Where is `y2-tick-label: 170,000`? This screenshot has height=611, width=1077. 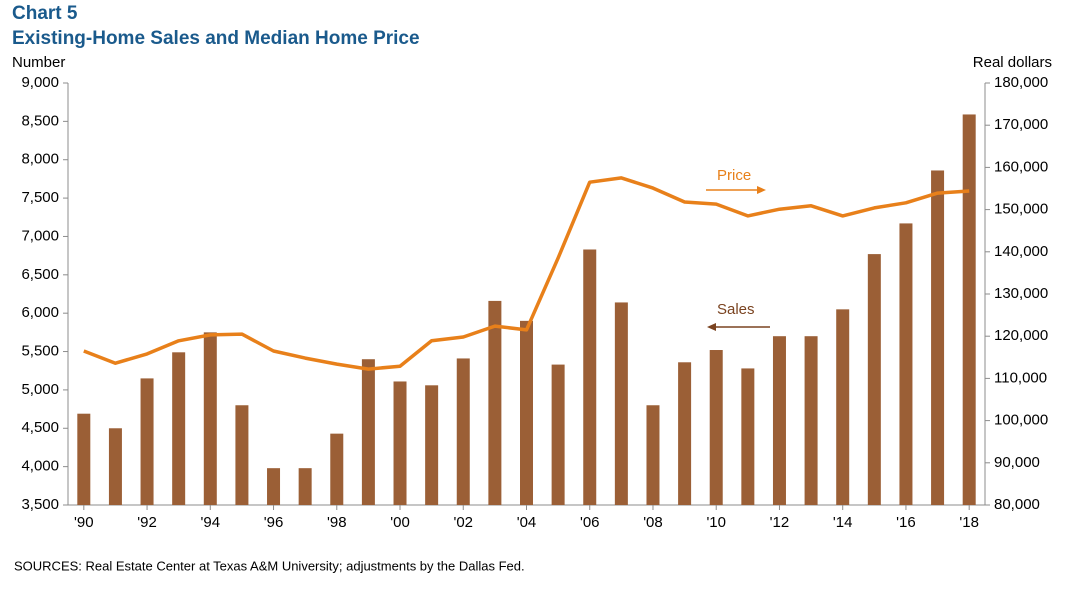 y2-tick-label: 170,000 is located at coordinates (1021, 124).